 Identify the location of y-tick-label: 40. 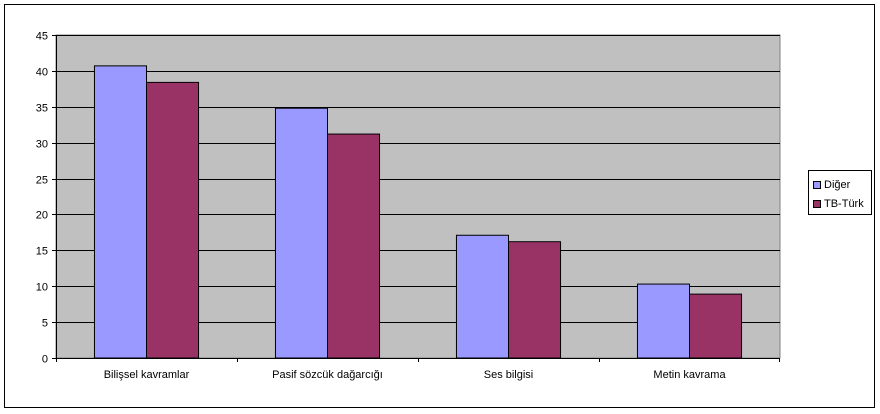
(42, 73).